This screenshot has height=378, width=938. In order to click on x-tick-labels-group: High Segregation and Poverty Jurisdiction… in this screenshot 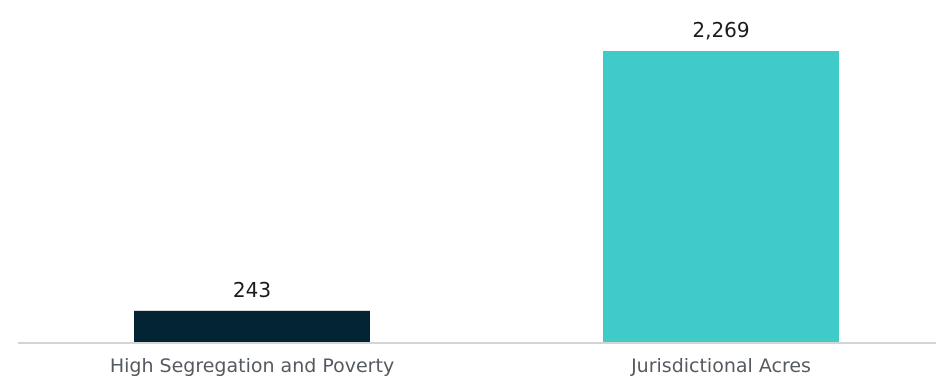, I will do `click(460, 366)`.